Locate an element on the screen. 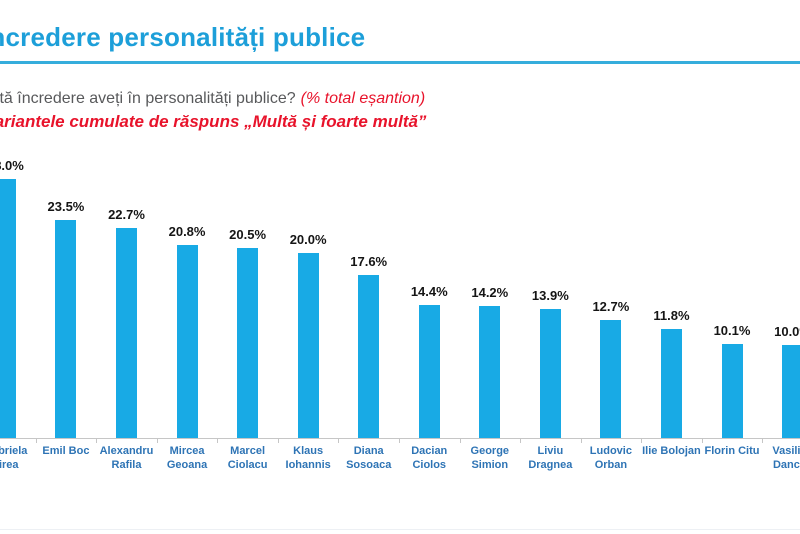  bar-category-label: Ilie Bolojan is located at coordinates (671, 451).